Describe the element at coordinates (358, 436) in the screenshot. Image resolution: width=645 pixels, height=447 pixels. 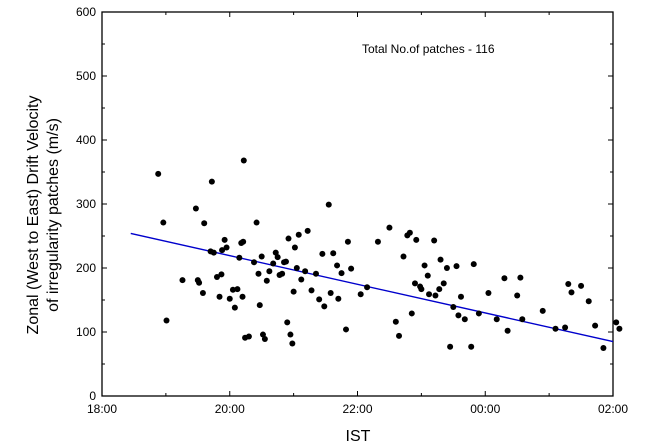
I see `x-axis-title: IST` at that location.